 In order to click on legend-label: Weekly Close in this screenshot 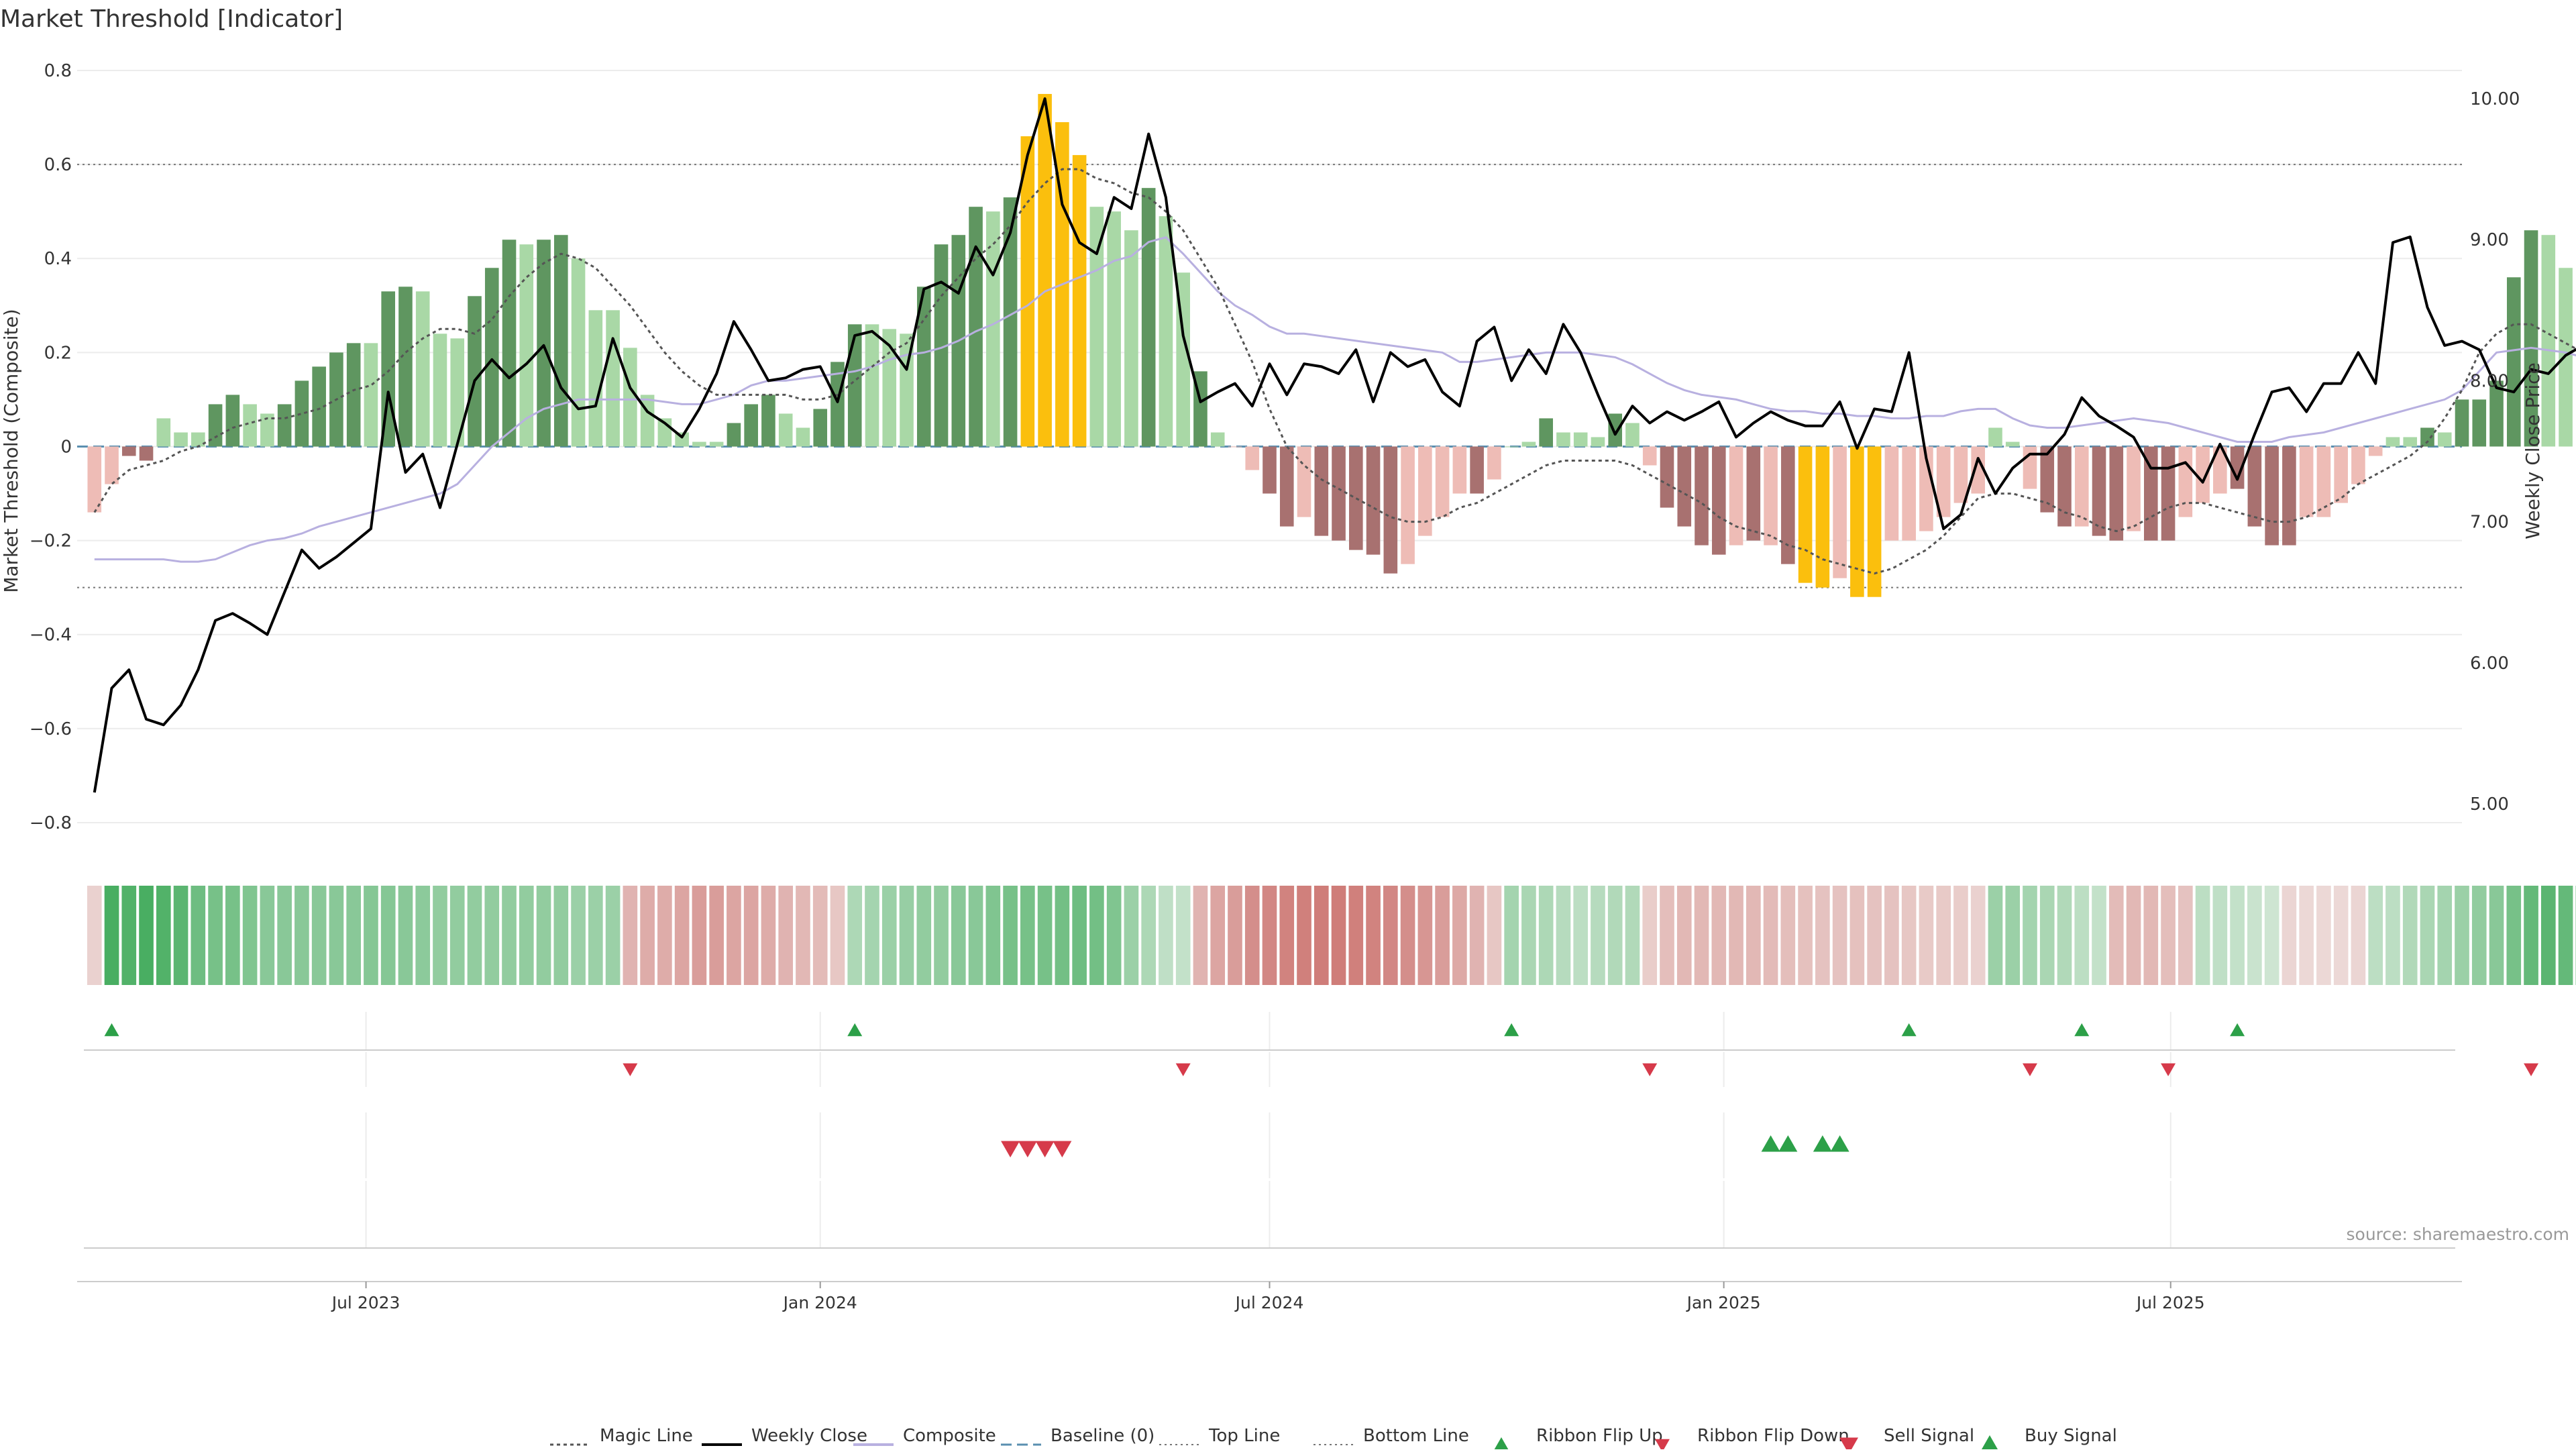, I will do `click(809, 1436)`.